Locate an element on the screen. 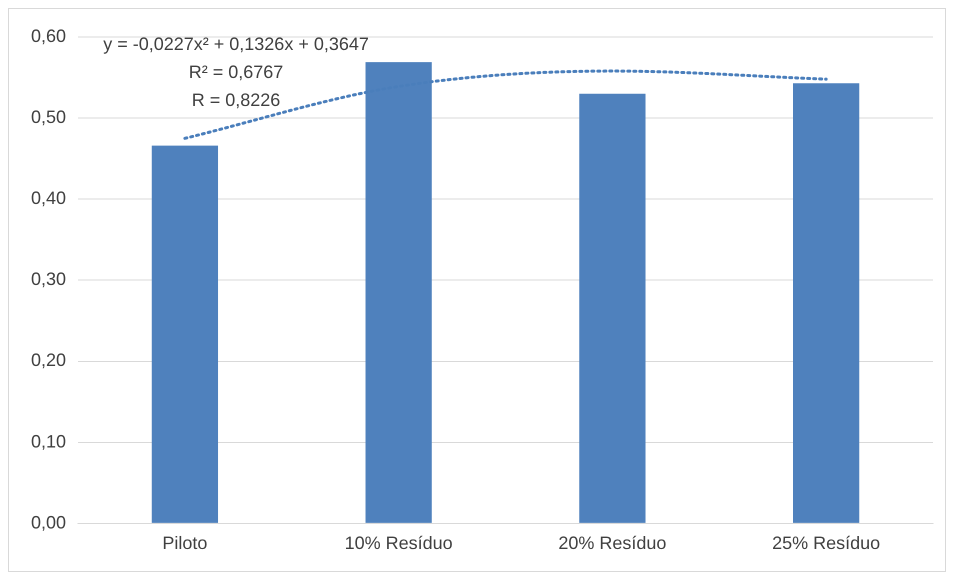 The width and height of the screenshot is (954, 580). x-tick-label: Piloto is located at coordinates (185, 543).